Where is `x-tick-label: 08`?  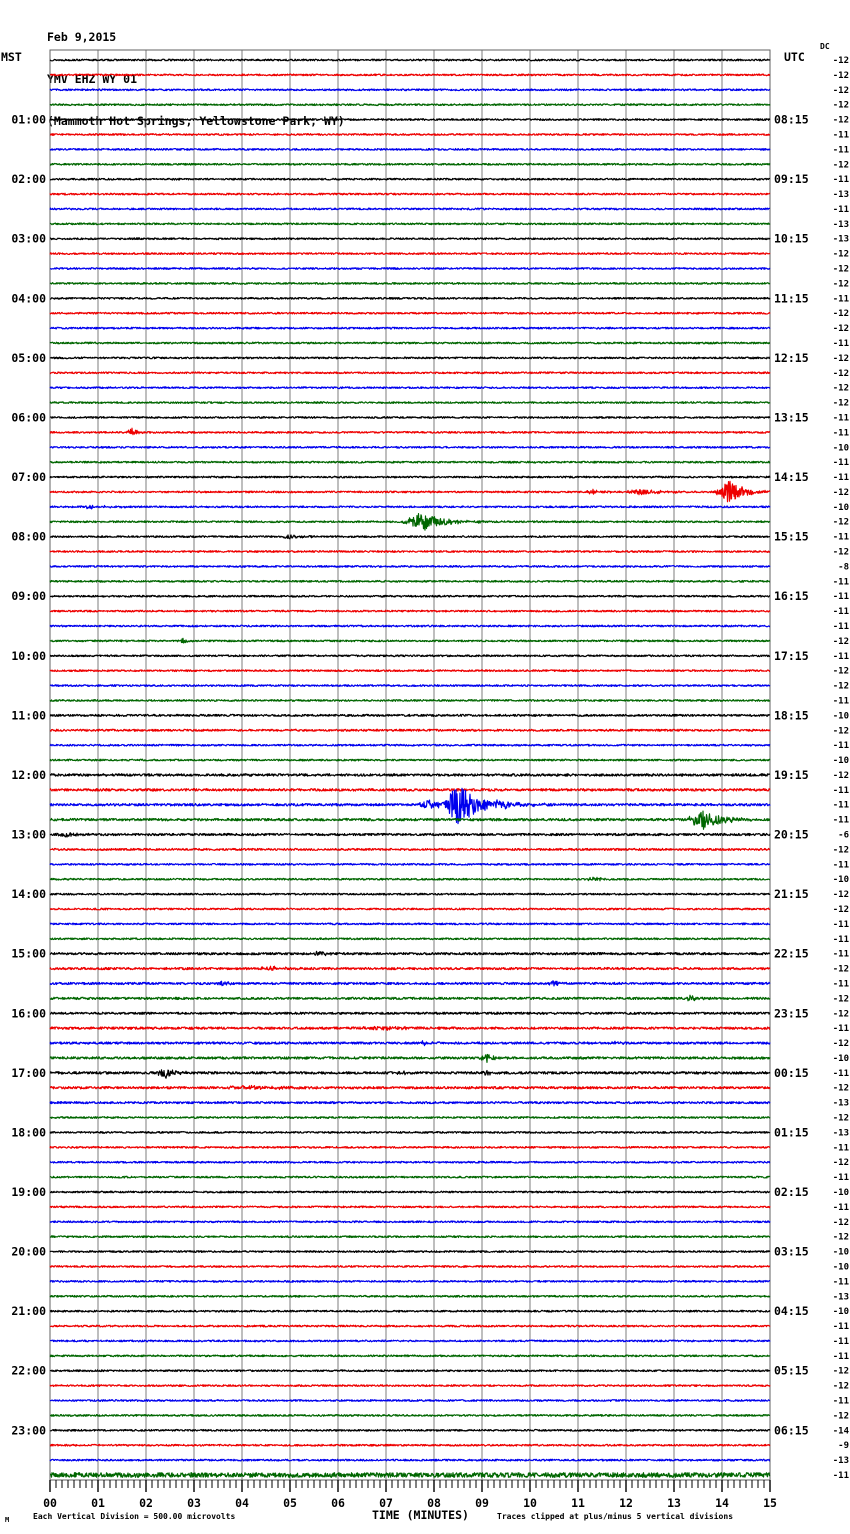
x-tick-label: 08 is located at coordinates (434, 1503).